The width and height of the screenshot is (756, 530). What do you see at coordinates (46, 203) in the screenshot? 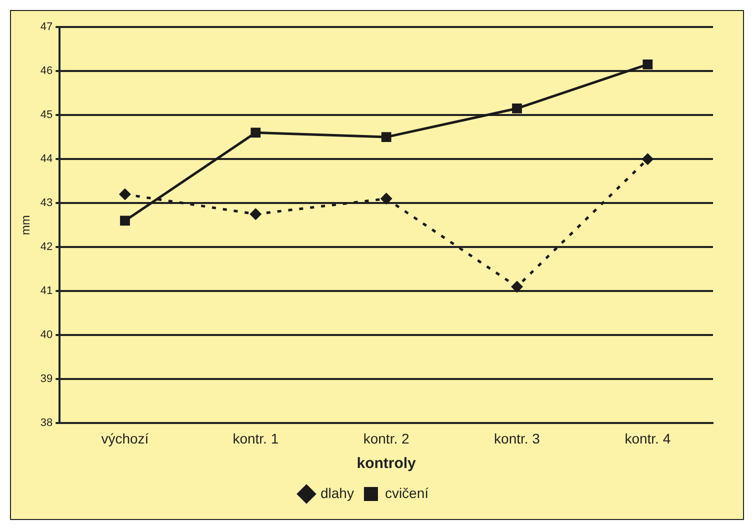
I see `y-tick-label: 43` at bounding box center [46, 203].